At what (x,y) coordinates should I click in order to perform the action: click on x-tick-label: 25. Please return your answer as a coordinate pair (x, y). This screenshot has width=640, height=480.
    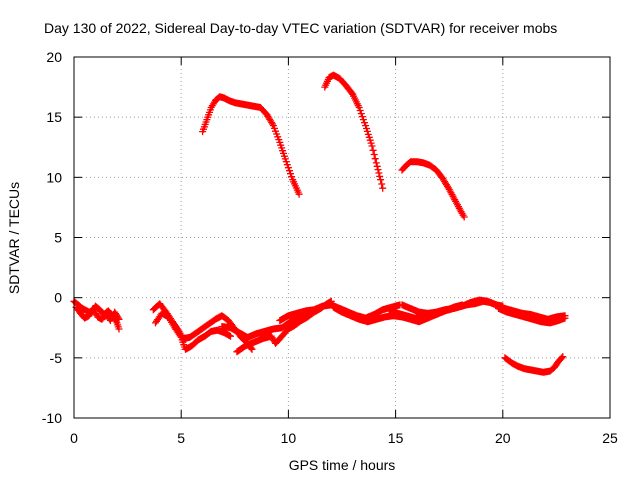
    Looking at the image, I should click on (610, 438).